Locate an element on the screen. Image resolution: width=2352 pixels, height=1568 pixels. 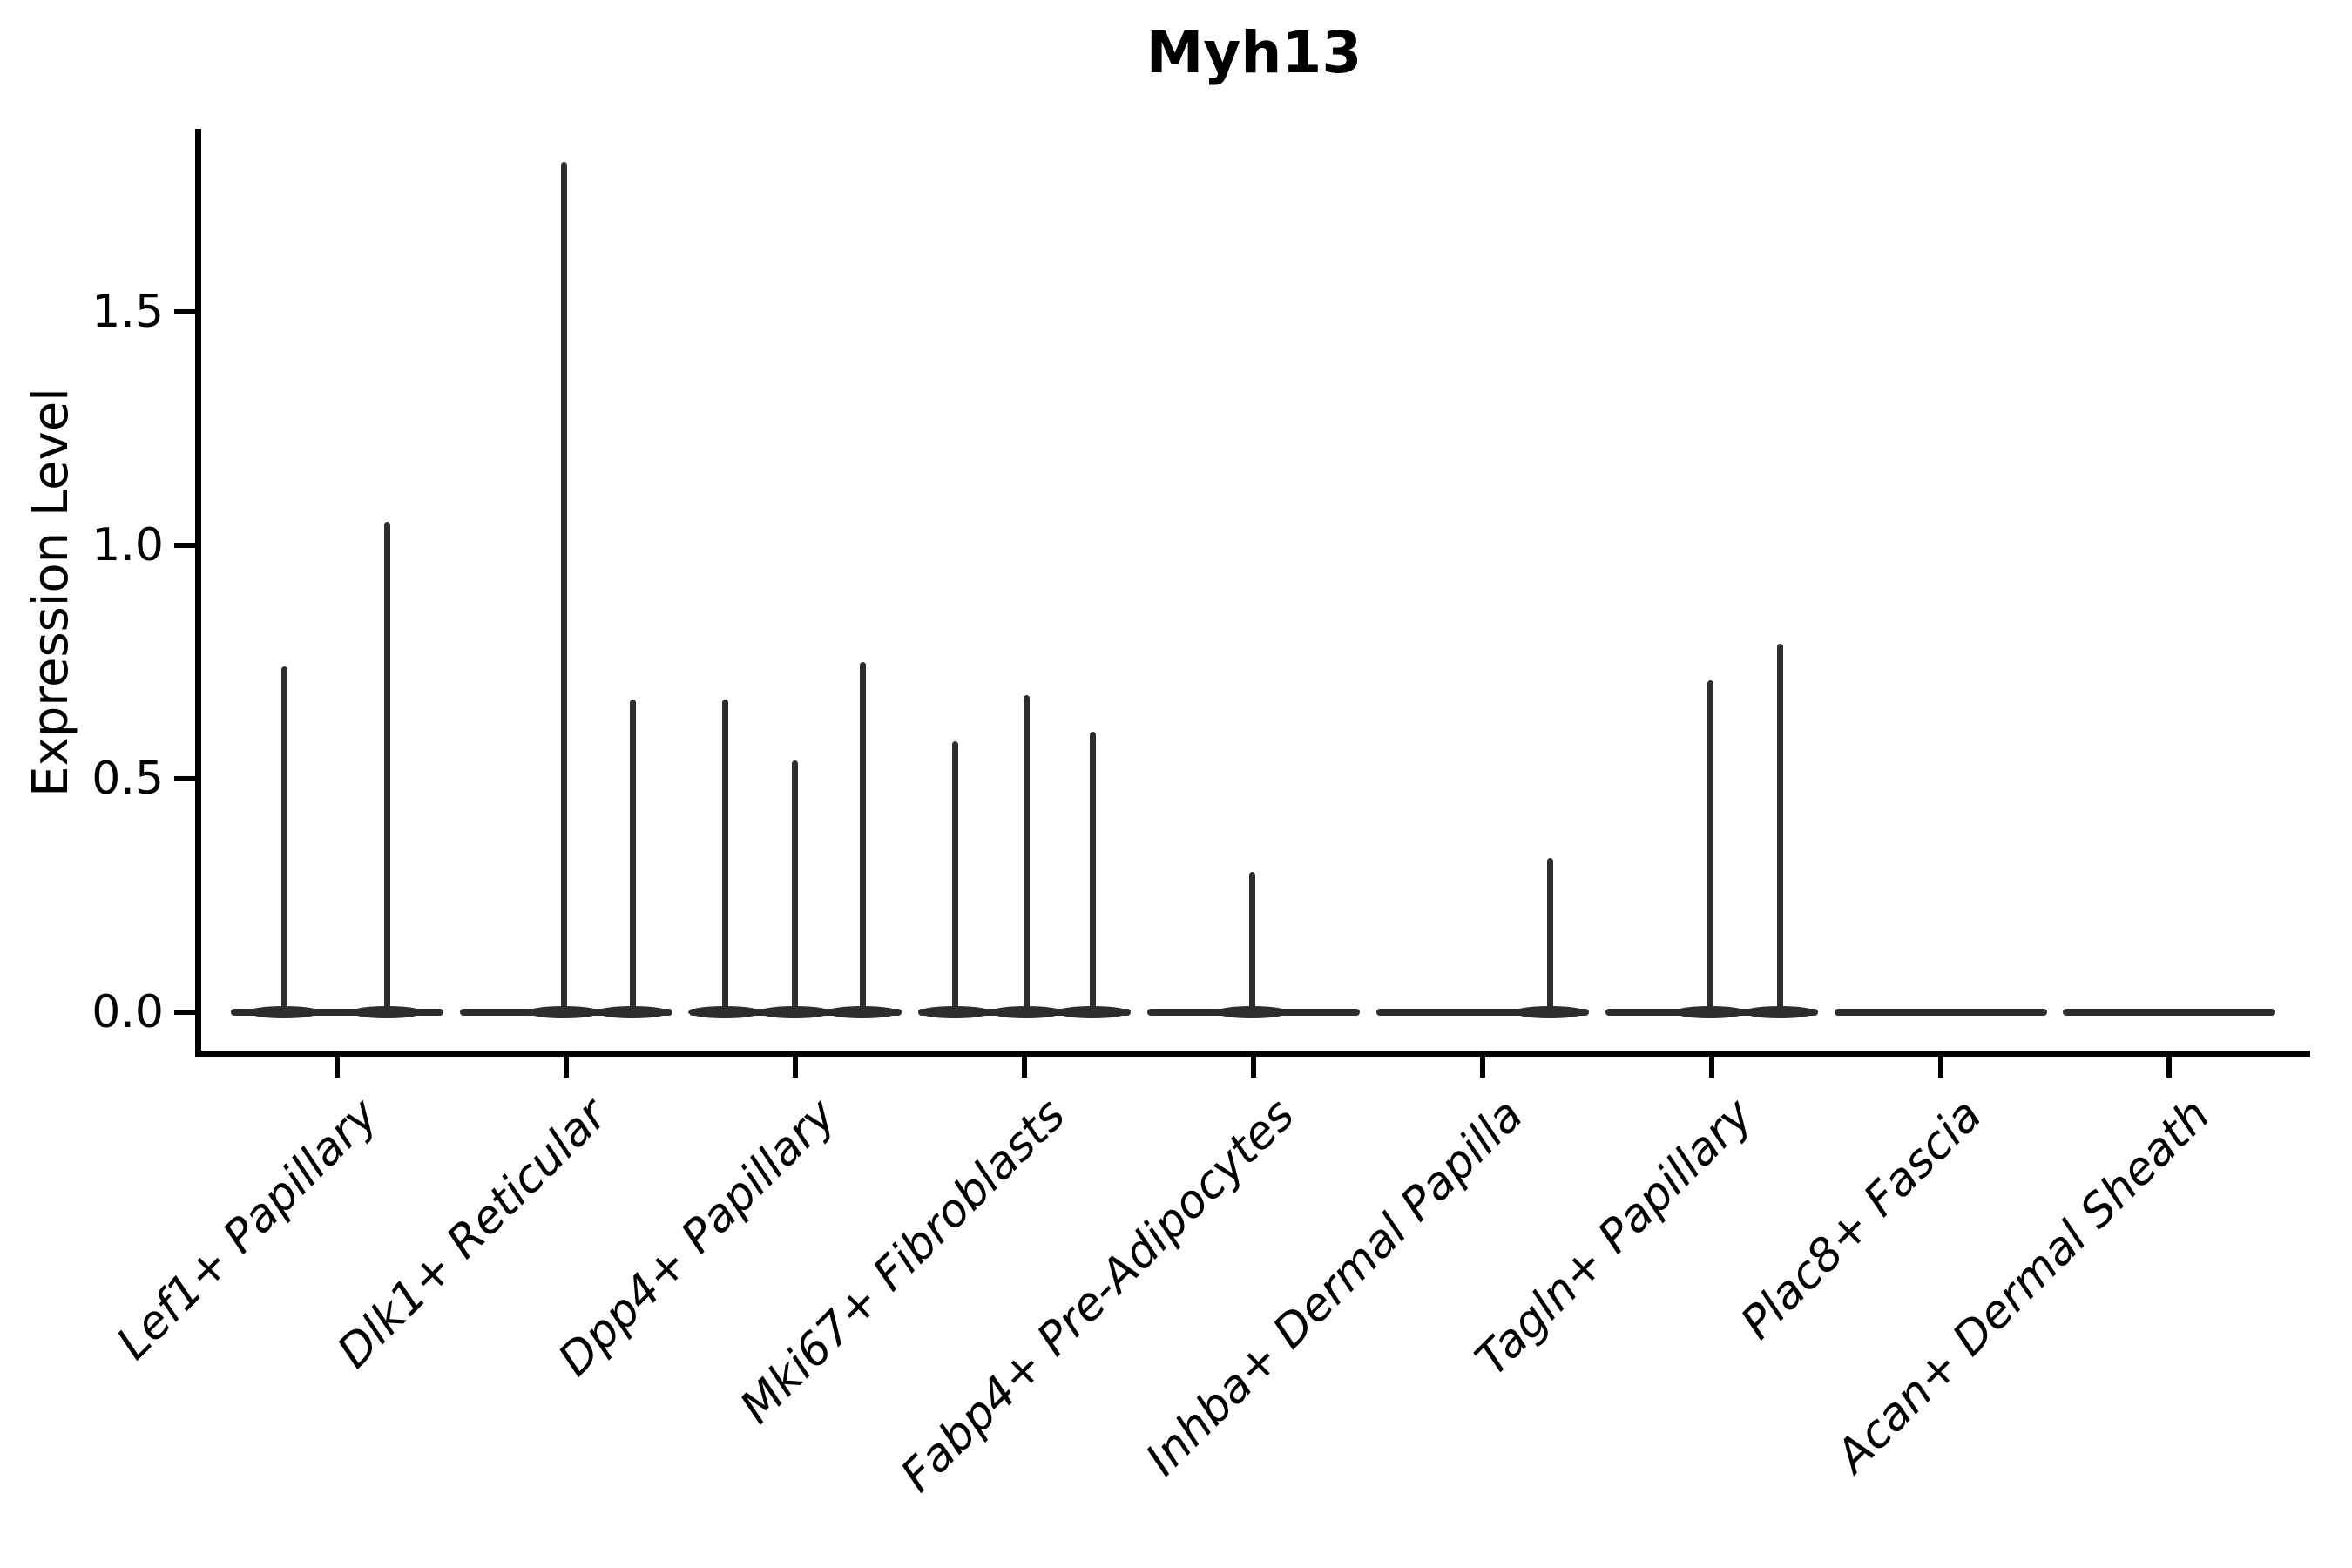
plot-title: Myh13 is located at coordinates (1254, 52).